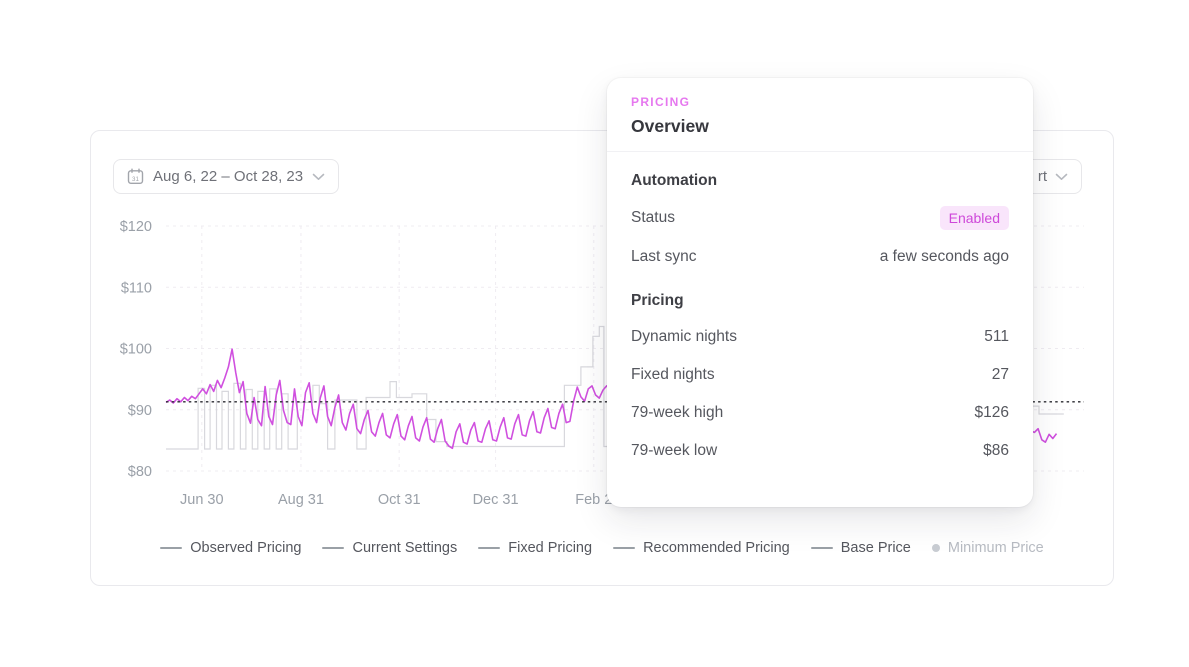  Describe the element at coordinates (935, 548) in the screenshot. I see `legend-dot-icon` at that location.